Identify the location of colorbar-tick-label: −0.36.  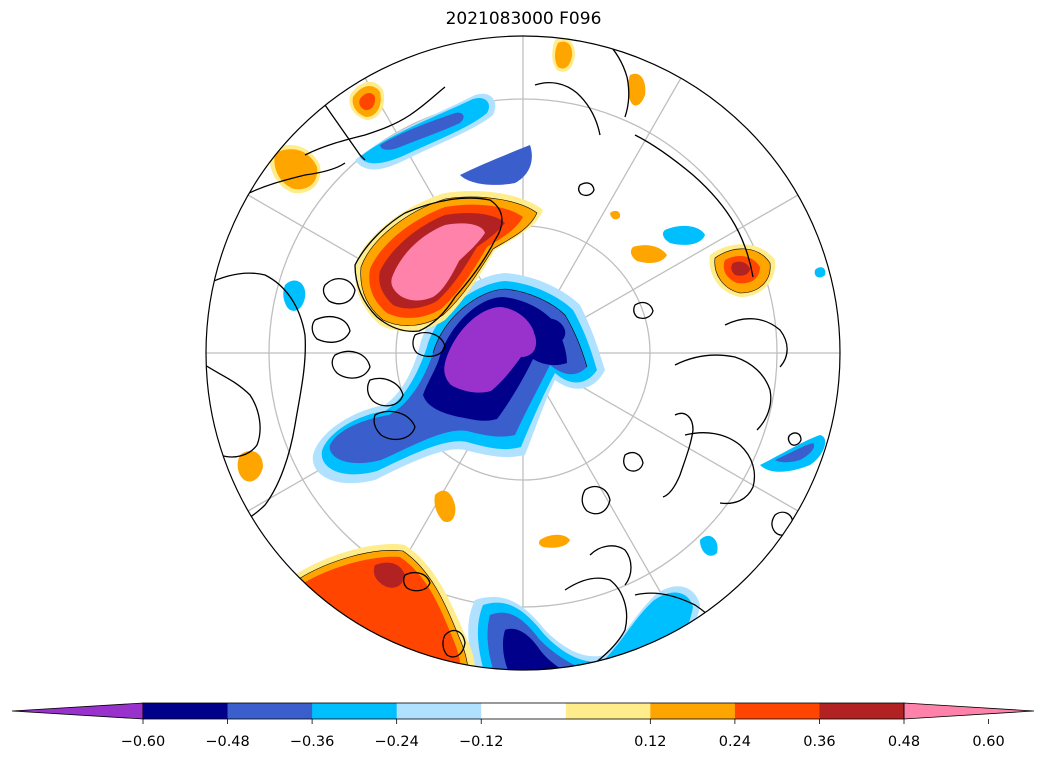
(312, 742).